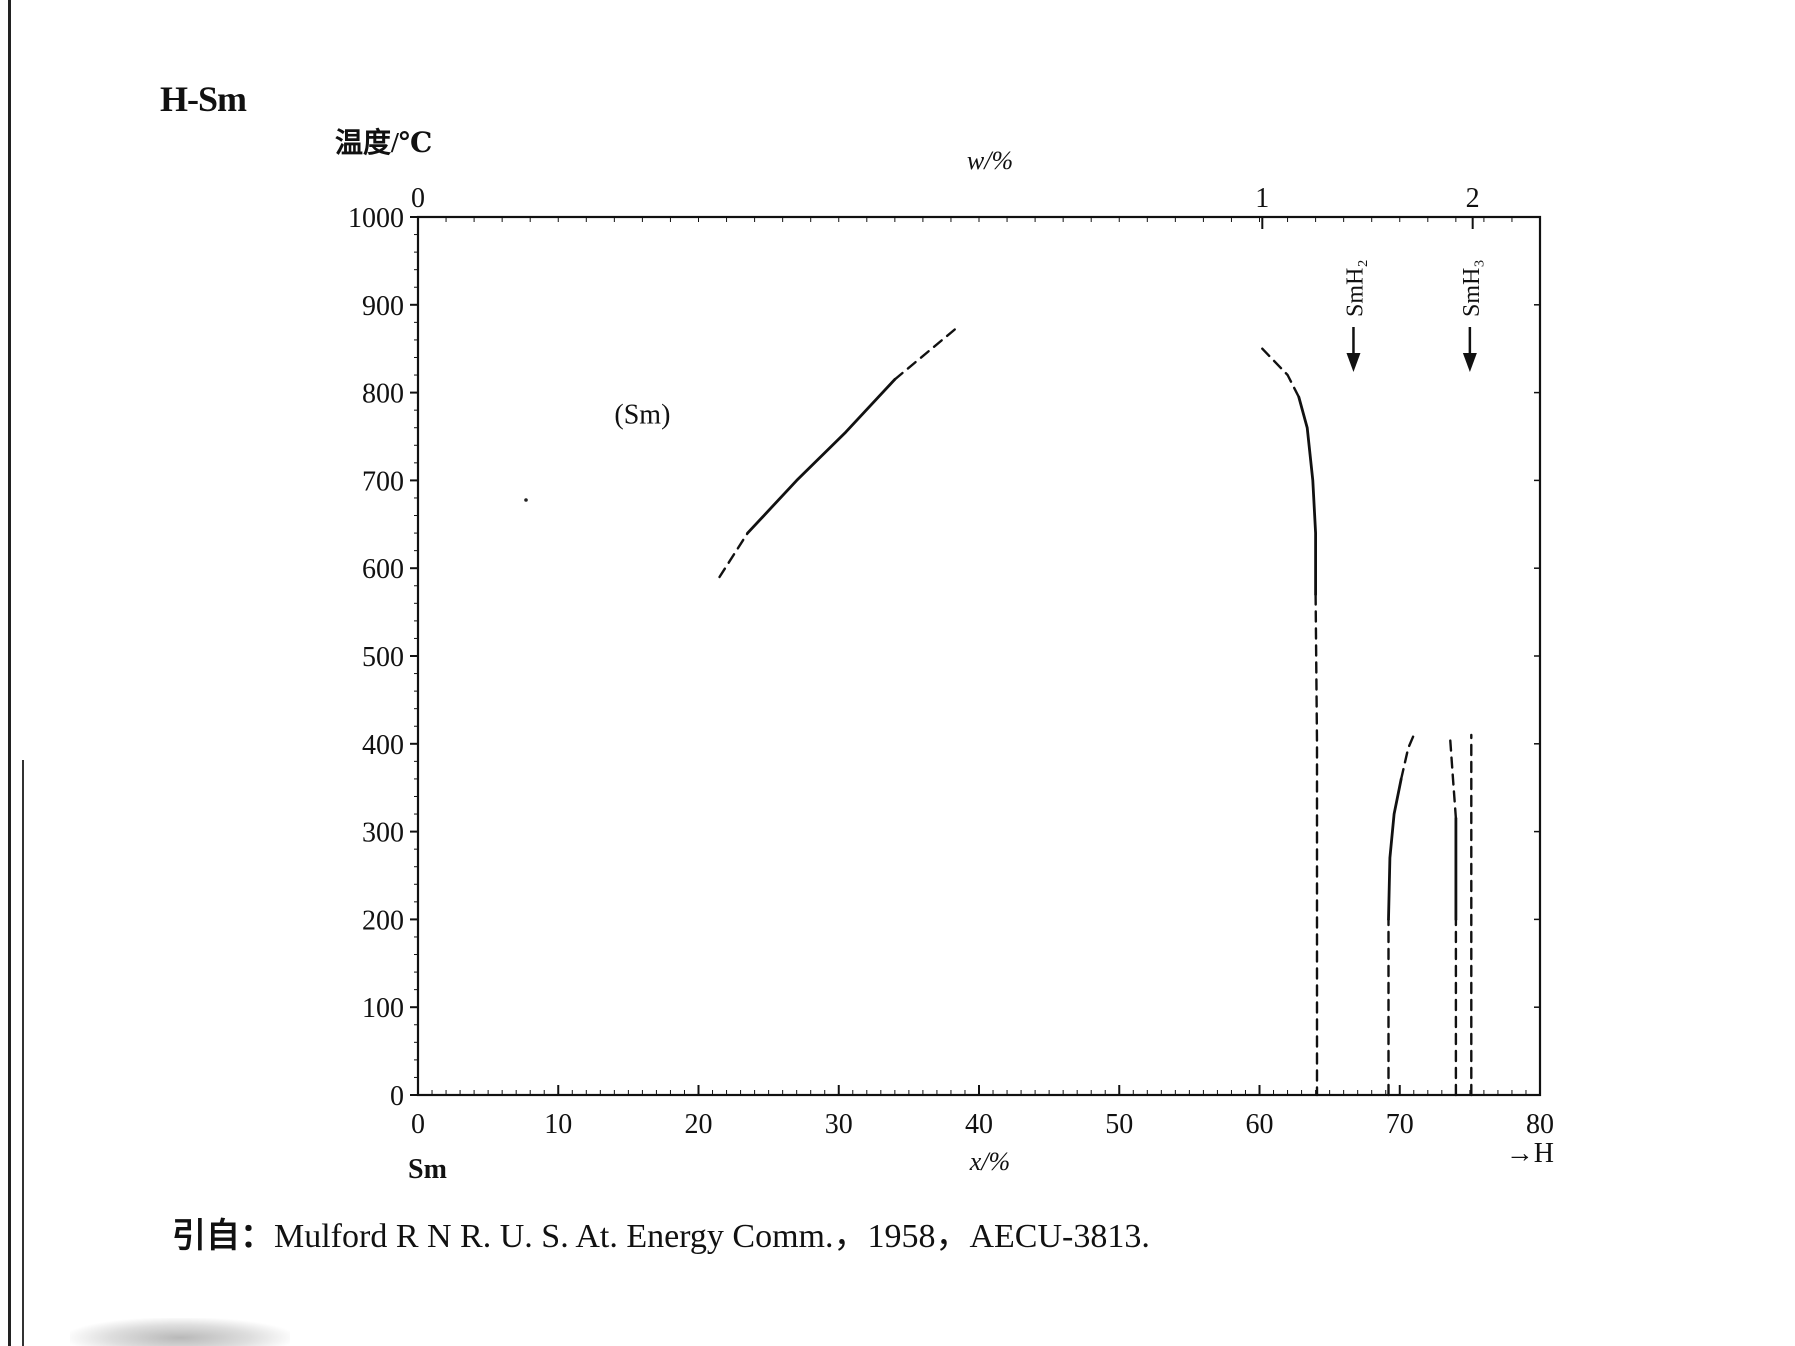  Describe the element at coordinates (383, 306) in the screenshot. I see `y-tick-label: 900` at that location.